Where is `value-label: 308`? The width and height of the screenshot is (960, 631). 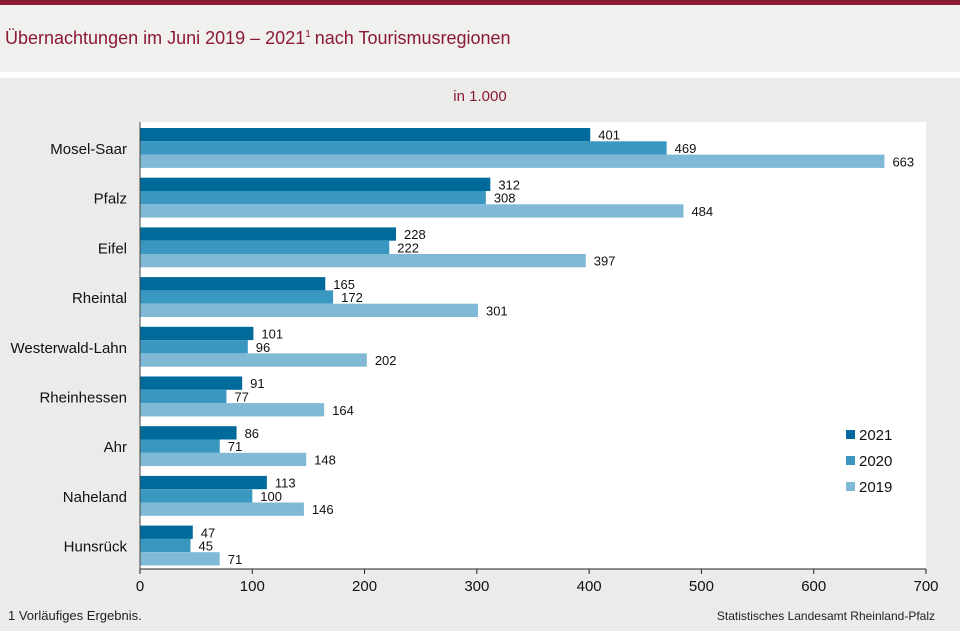 value-label: 308 is located at coordinates (505, 198).